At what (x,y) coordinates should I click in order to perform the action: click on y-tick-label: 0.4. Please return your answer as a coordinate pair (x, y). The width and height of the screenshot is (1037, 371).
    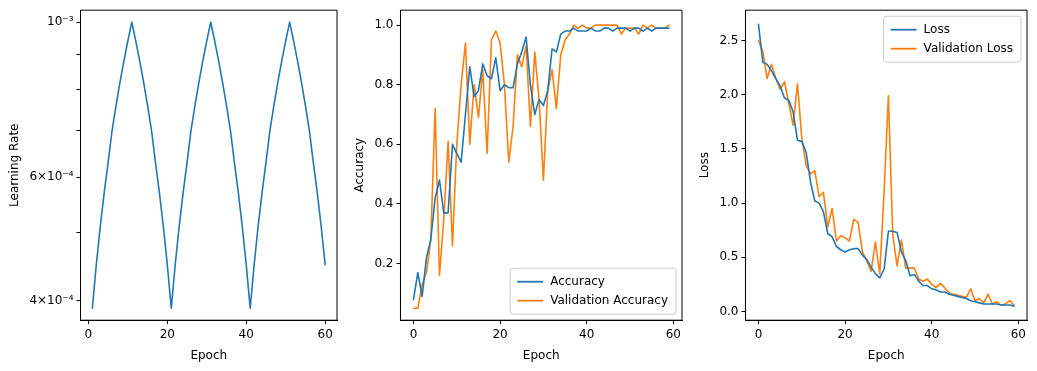
    Looking at the image, I should click on (384, 203).